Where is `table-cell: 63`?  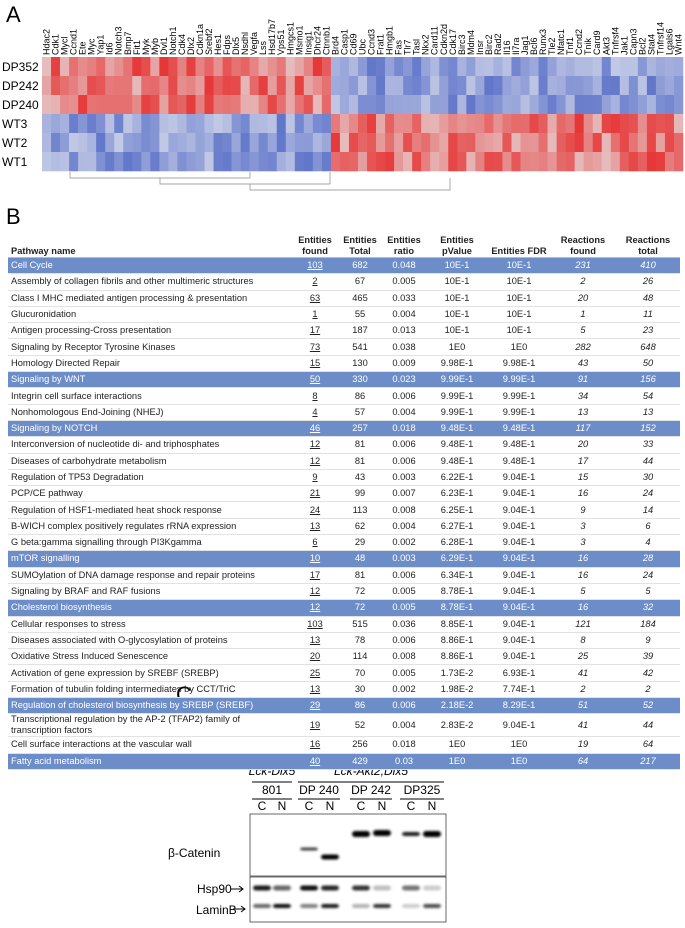
table-cell: 63 is located at coordinates (315, 298).